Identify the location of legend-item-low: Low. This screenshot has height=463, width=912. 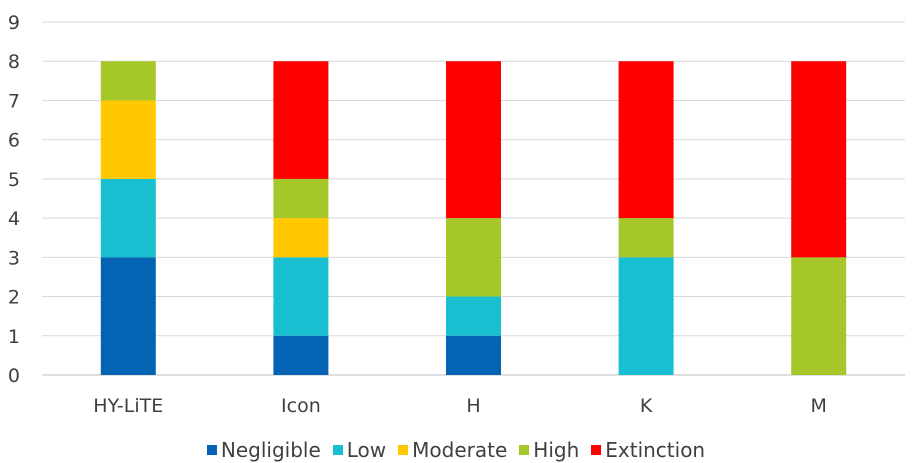
(359, 450).